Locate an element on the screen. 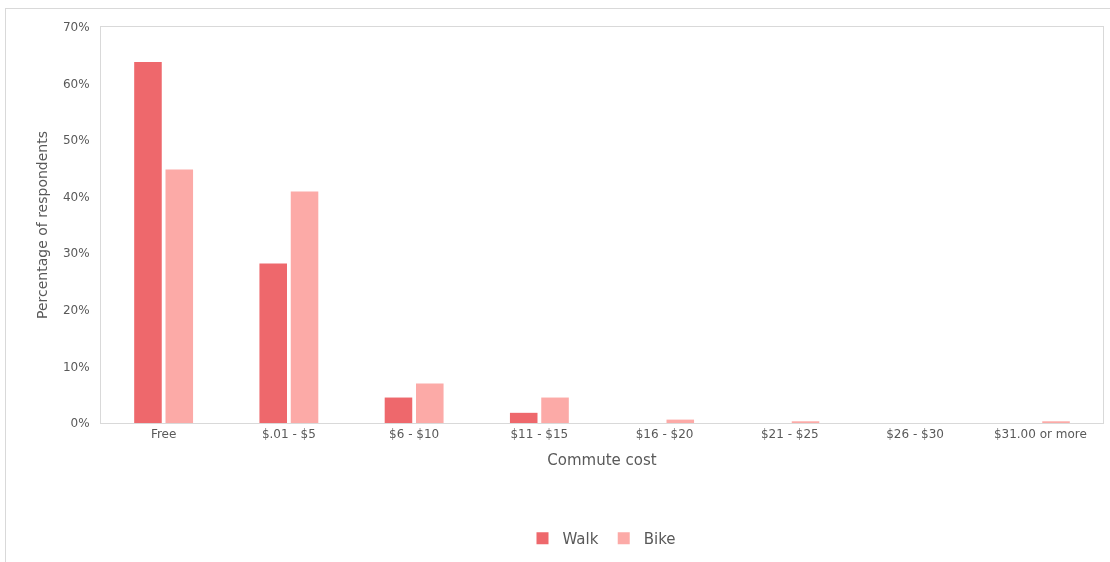  y-tick-label: 10% is located at coordinates (76, 366).